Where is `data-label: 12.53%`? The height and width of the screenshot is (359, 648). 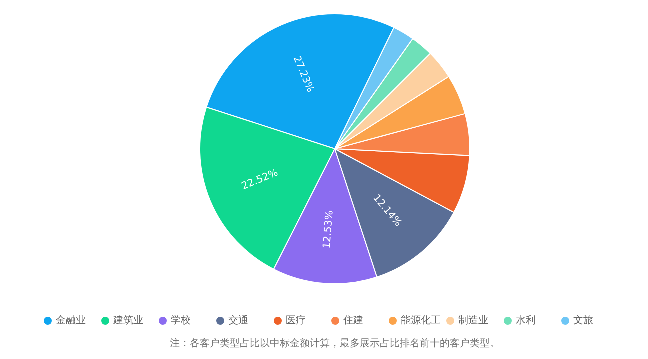
data-label: 12.53% is located at coordinates (329, 230).